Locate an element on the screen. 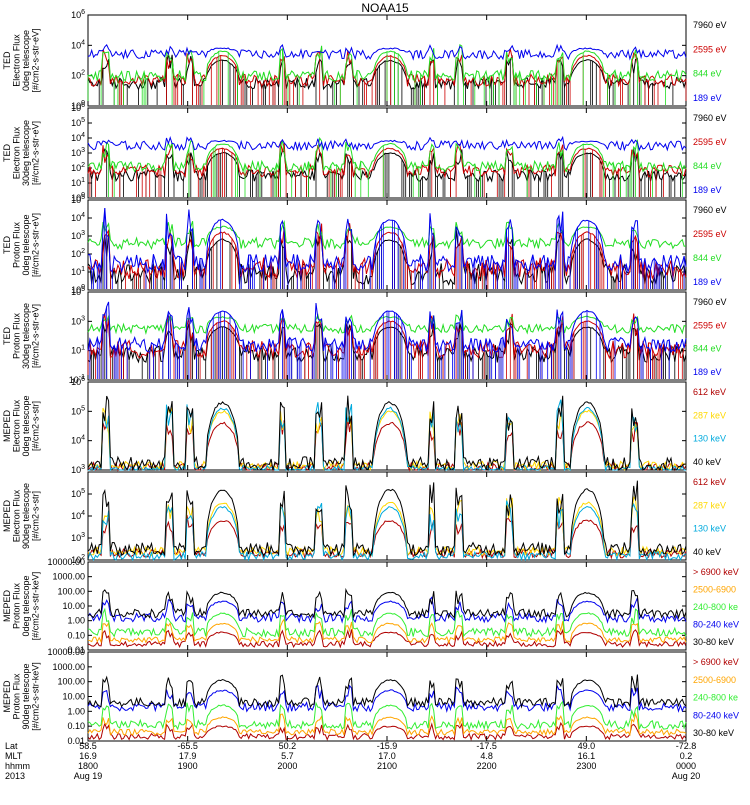 This screenshot has width=750, height=805. legend-label: 240-800 ke is located at coordinates (715, 607).